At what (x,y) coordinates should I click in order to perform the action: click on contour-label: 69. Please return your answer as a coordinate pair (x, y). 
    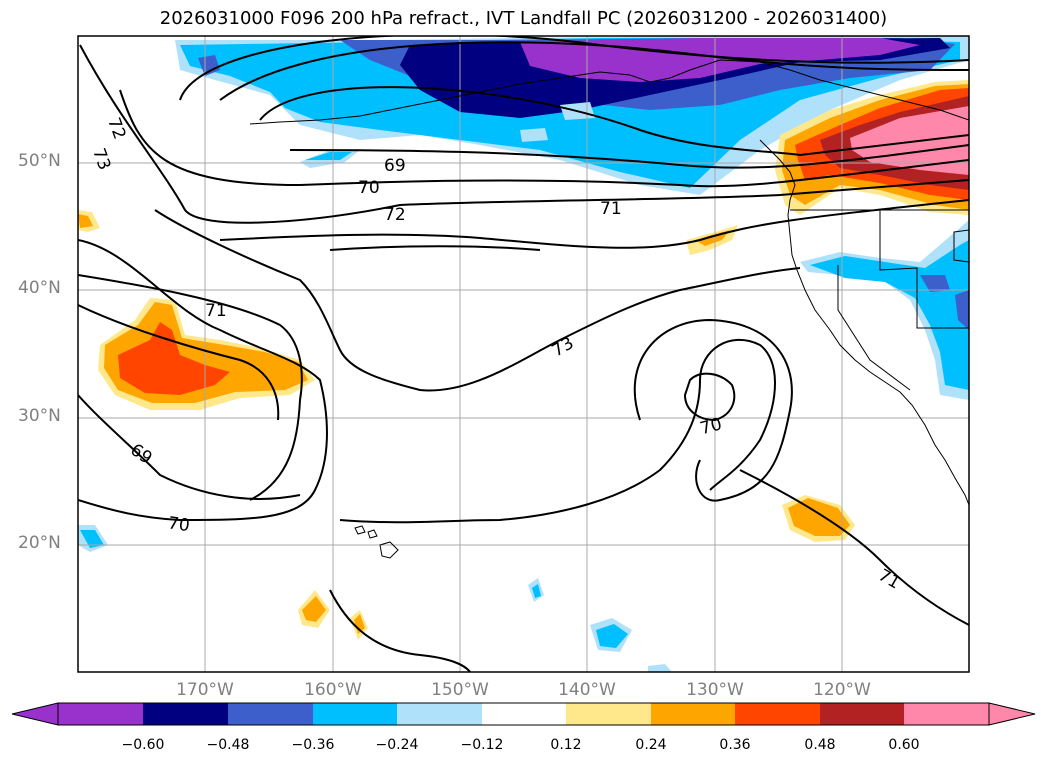
    Looking at the image, I should click on (395, 166).